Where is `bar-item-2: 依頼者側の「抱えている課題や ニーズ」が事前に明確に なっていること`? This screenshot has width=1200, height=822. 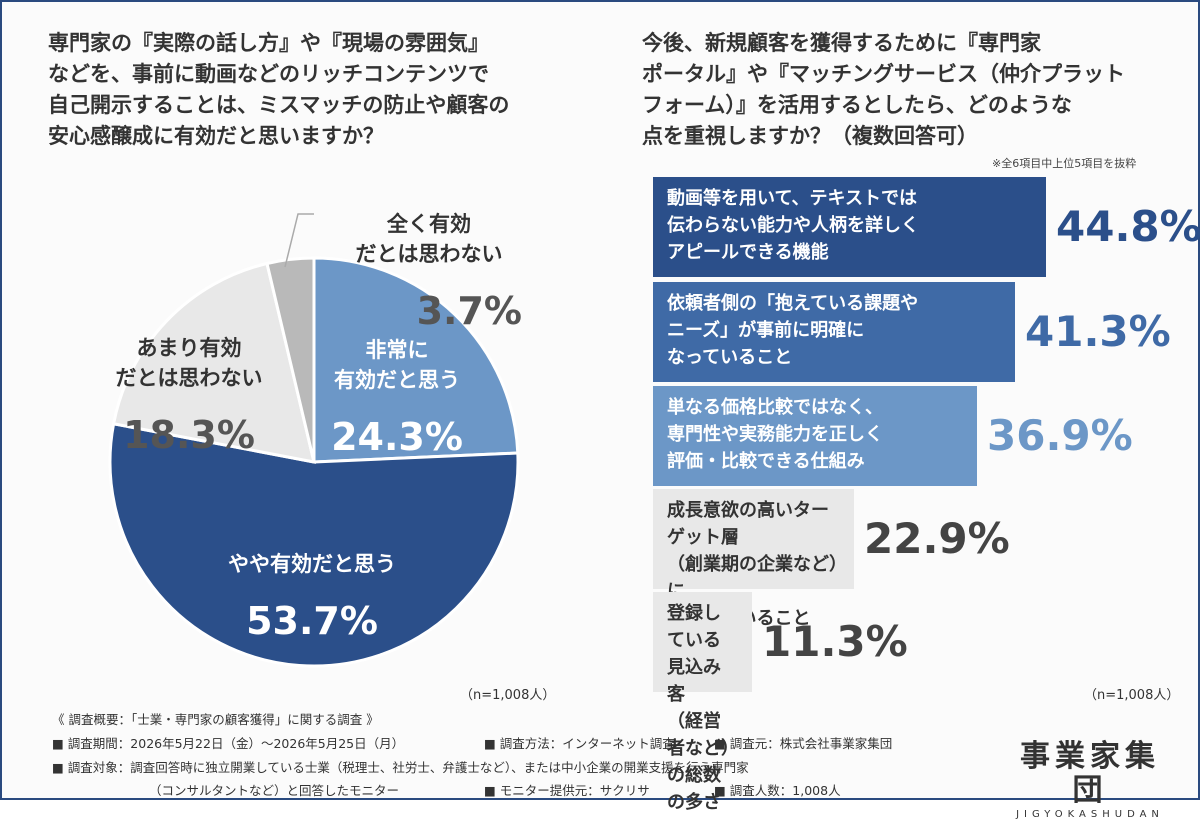 bar-item-2: 依頼者側の「抱えている課題や ニーズ」が事前に明確に なっていること is located at coordinates (834, 332).